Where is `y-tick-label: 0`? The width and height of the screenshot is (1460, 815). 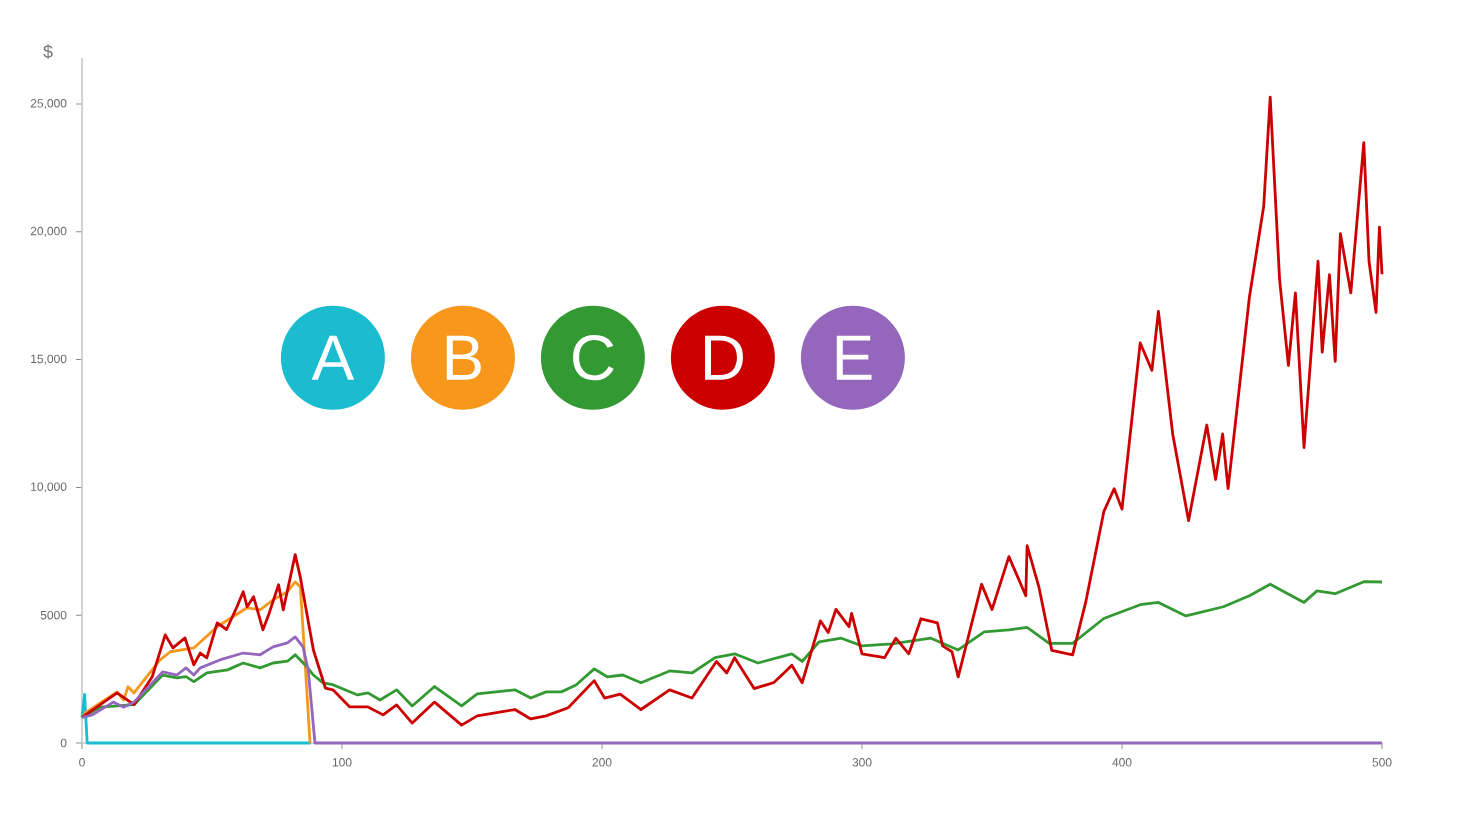
y-tick-label: 0 is located at coordinates (63, 743).